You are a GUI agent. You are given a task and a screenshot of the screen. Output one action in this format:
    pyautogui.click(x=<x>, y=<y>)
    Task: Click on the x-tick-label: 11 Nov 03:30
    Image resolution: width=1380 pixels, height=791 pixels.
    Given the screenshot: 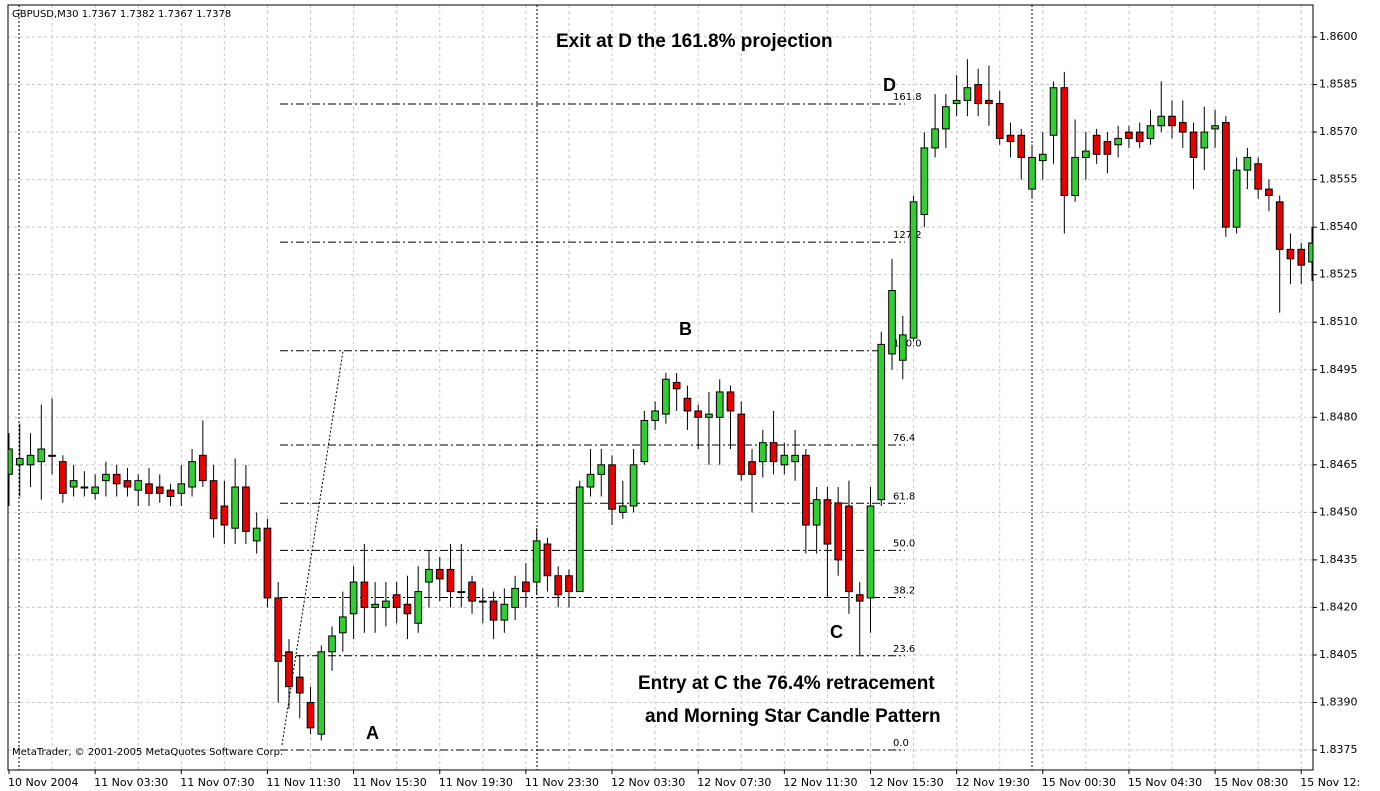 What is the action you would take?
    pyautogui.click(x=131, y=782)
    